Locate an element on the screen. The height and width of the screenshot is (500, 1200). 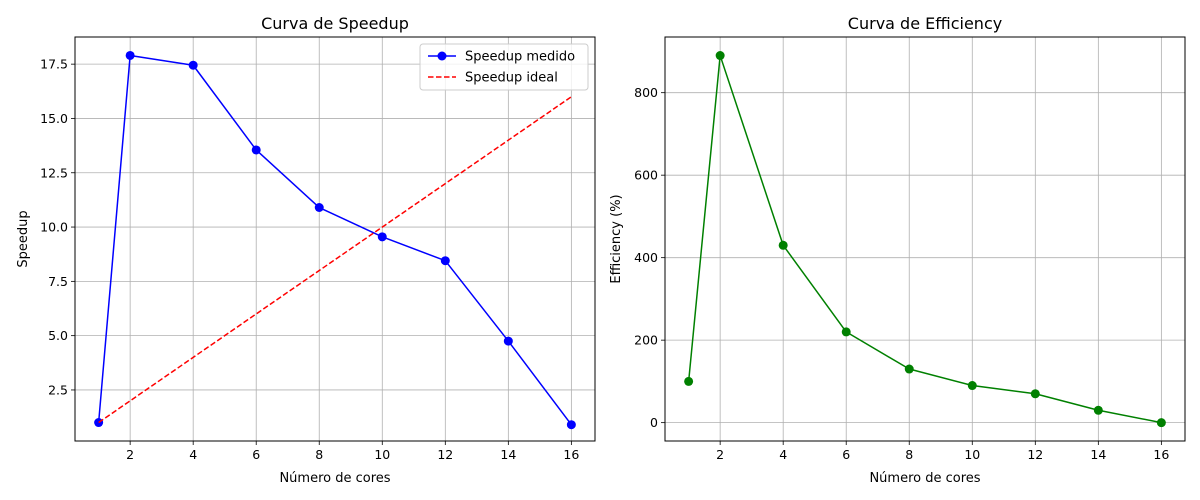
y-tick-label: 400 is located at coordinates (646, 257).